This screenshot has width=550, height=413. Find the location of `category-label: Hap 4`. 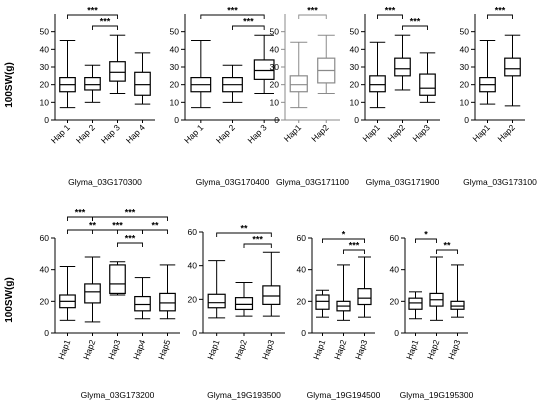

category-label: Hap 4 is located at coordinates (135, 133).